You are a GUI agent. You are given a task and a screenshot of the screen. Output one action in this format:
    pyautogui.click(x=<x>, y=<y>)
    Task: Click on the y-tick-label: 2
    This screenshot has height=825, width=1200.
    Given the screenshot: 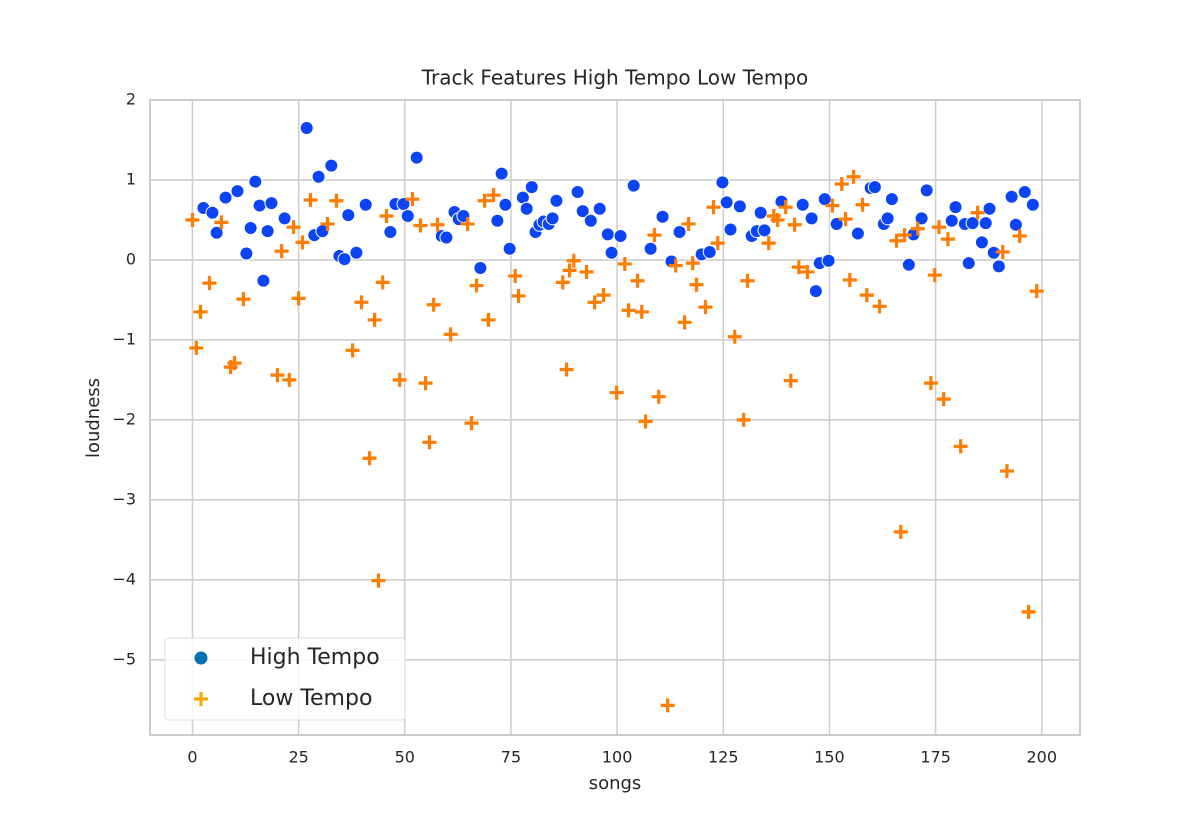 What is the action you would take?
    pyautogui.click(x=131, y=99)
    